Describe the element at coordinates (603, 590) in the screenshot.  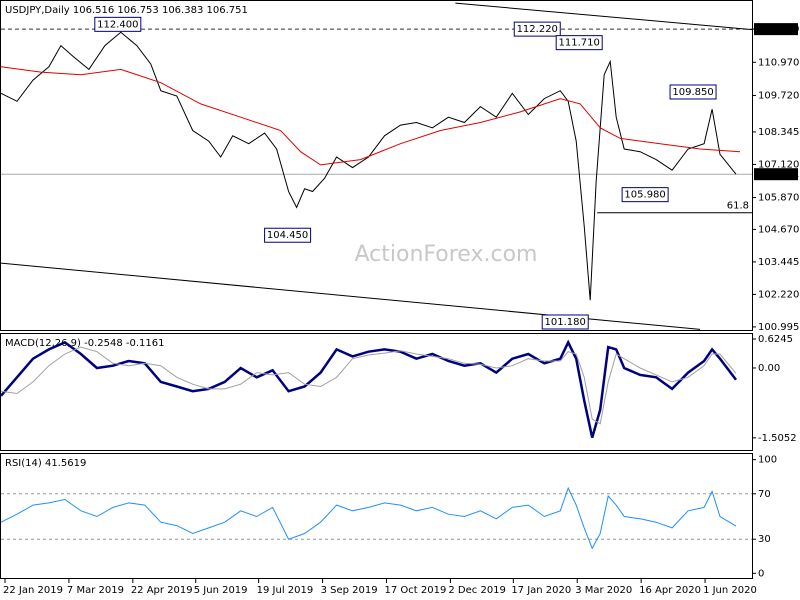
I see `x-tick-label: 3 Mar 2020` at that location.